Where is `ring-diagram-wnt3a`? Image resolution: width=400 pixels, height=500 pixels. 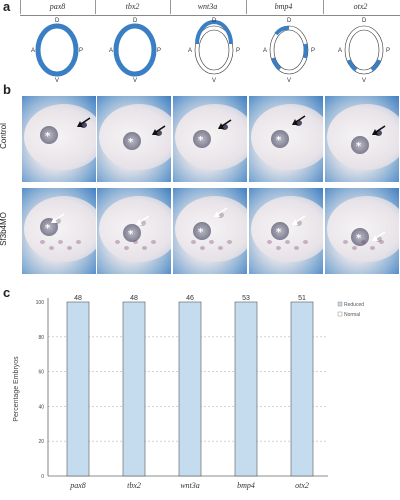
ring-diagram-wnt3a is located at coordinates (214, 47).